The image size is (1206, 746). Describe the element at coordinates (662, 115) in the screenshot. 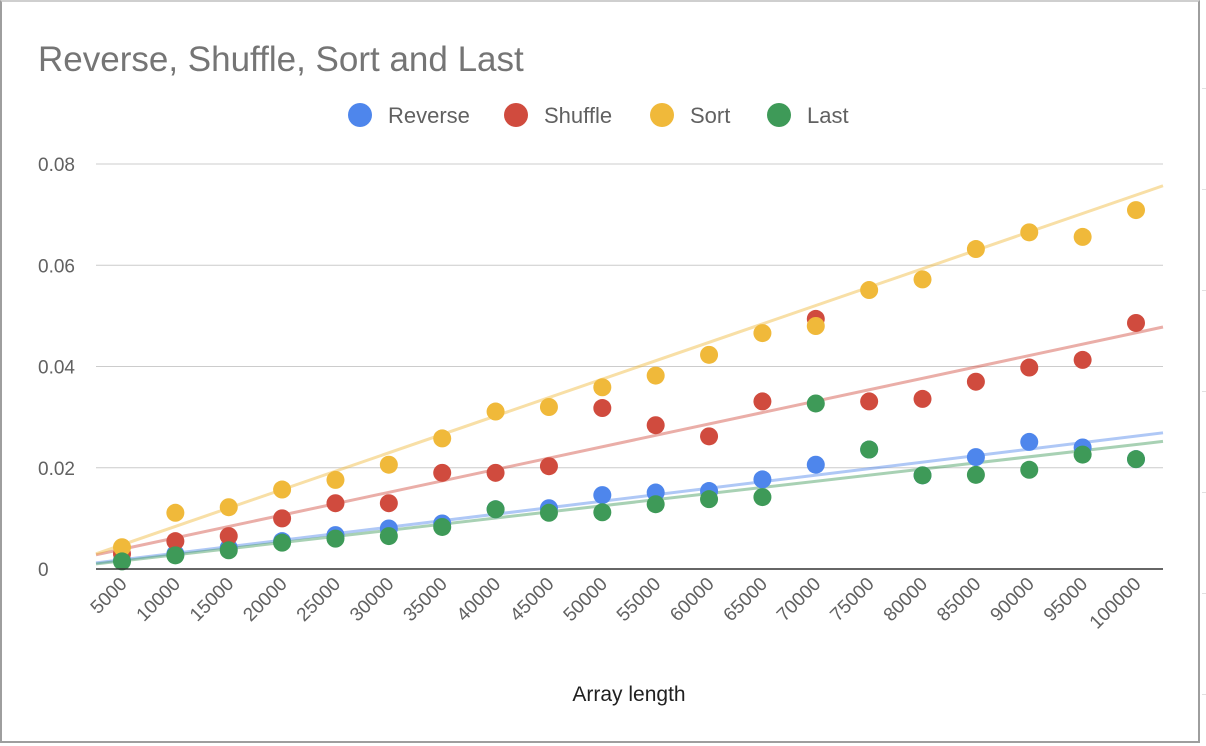

I see `sort-legend-marker` at that location.